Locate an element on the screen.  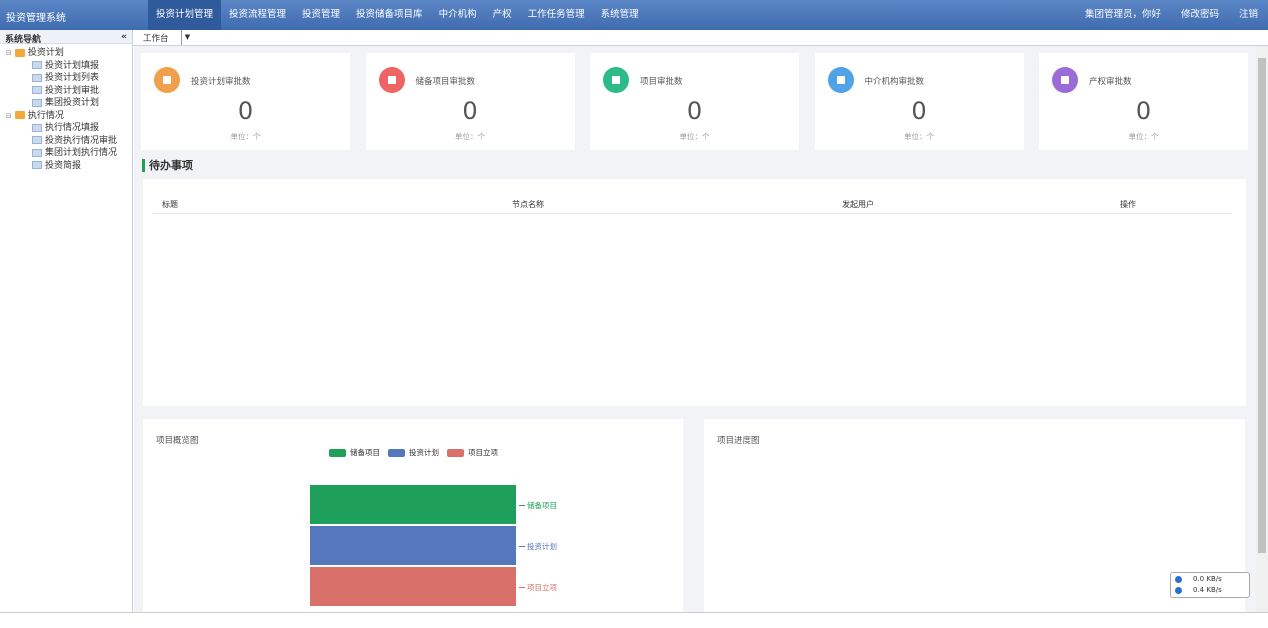
tree-leaf: 投资计划列表 is located at coordinates (69, 78).